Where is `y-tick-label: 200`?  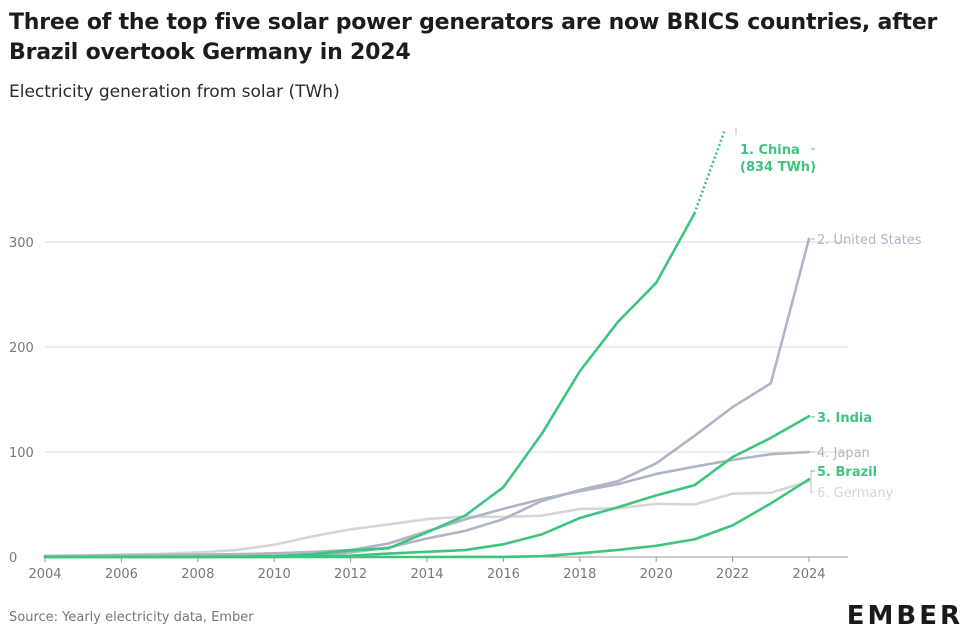 y-tick-label: 200 is located at coordinates (21, 348).